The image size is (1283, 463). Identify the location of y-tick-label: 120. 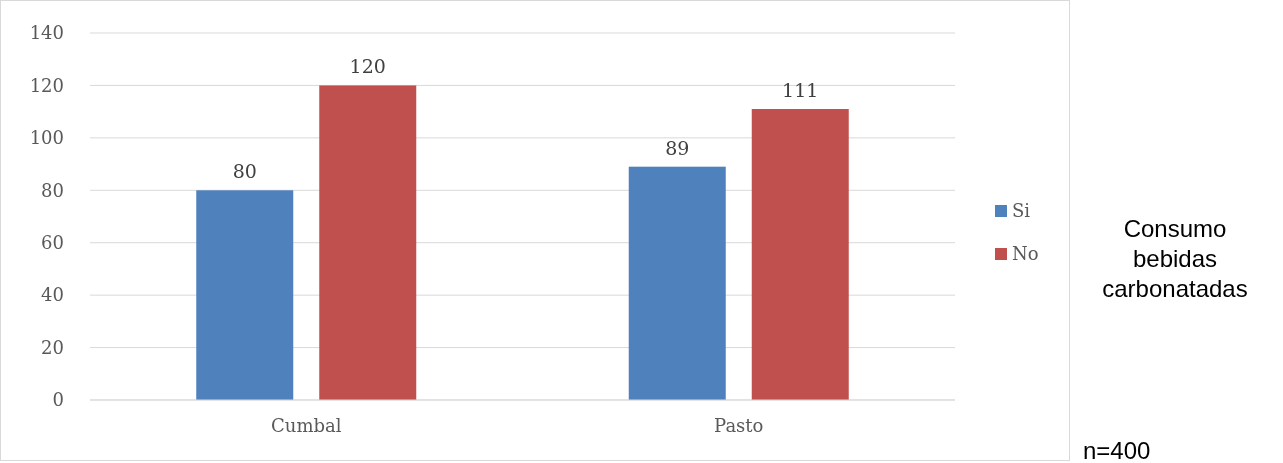
(46, 85).